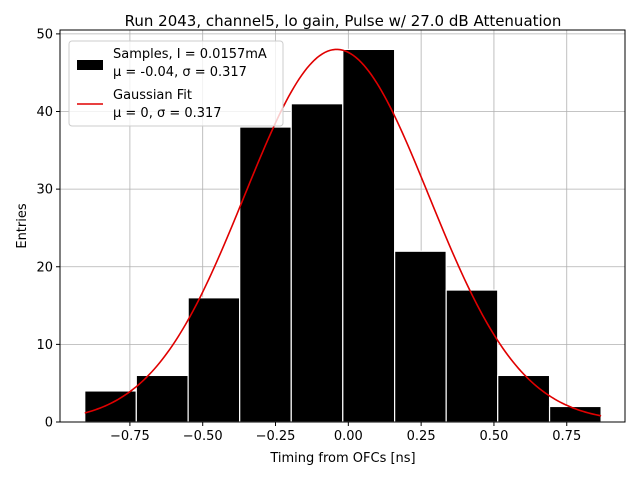 This screenshot has height=480, width=640. Describe the element at coordinates (44, 190) in the screenshot. I see `y-tick-label: 30` at that location.